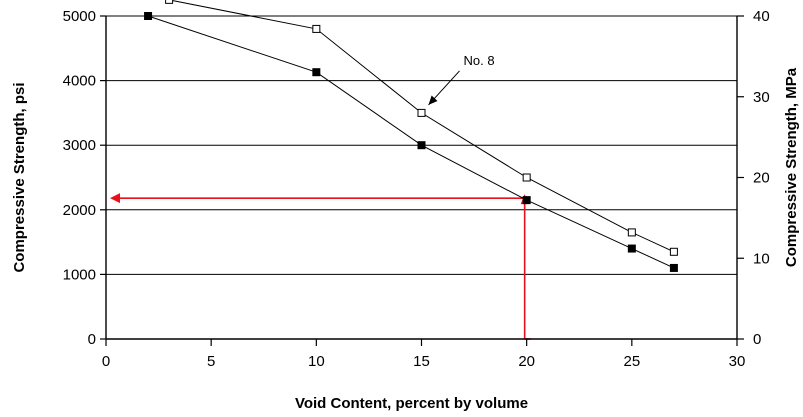  I want to click on y-tick-label: 0, so click(92, 339).